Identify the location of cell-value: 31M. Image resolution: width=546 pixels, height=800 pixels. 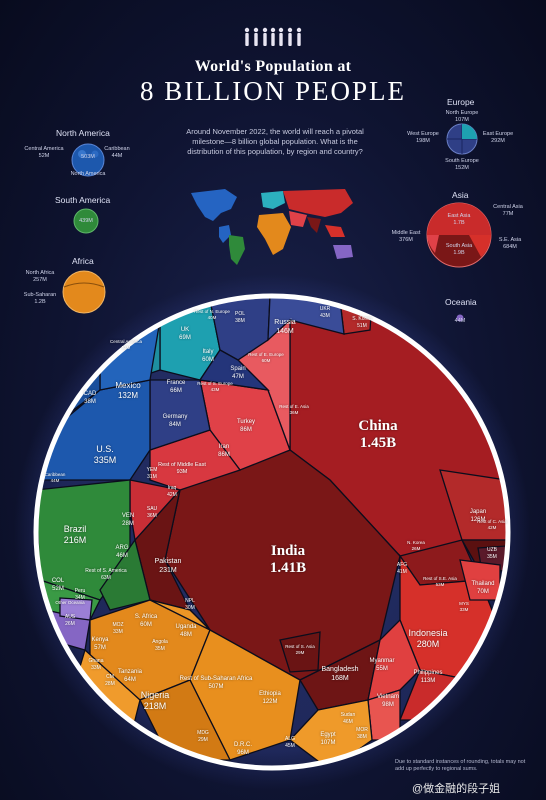
(152, 476).